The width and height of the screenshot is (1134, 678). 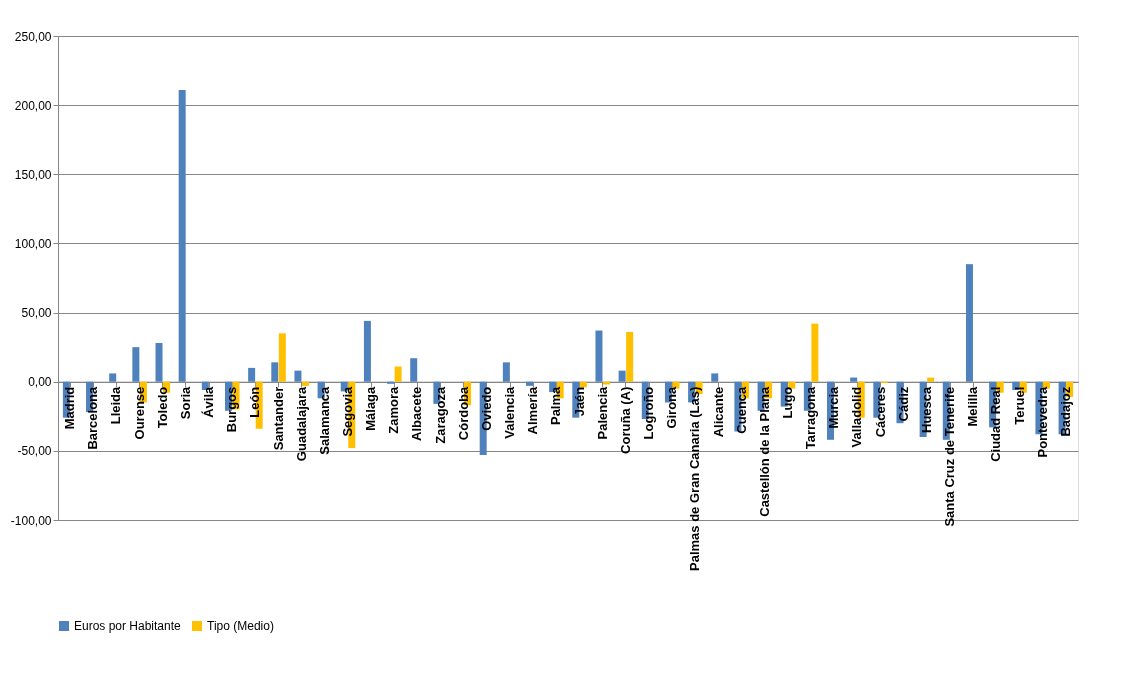 What do you see at coordinates (649, 413) in the screenshot?
I see `x-tick-label: Logroño` at bounding box center [649, 413].